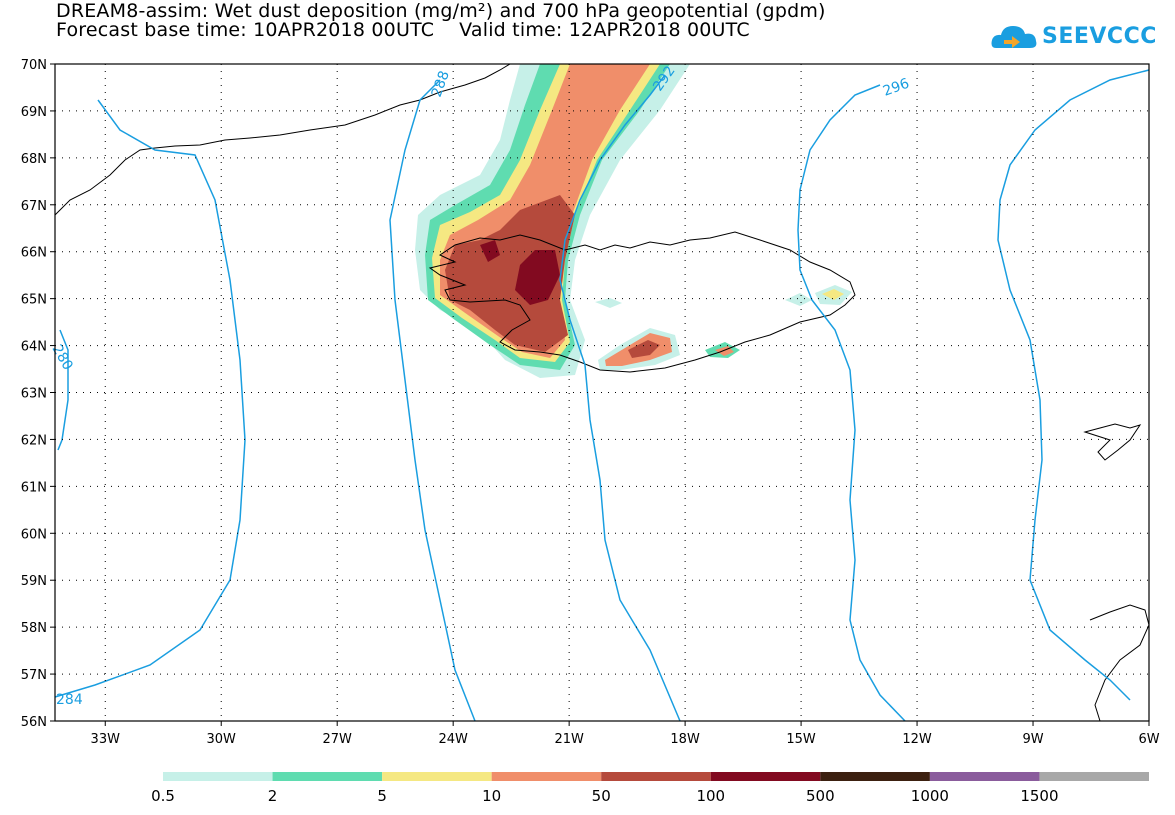 The image size is (1175, 815). Describe the element at coordinates (685, 739) in the screenshot. I see `lon-label: 18W` at that location.